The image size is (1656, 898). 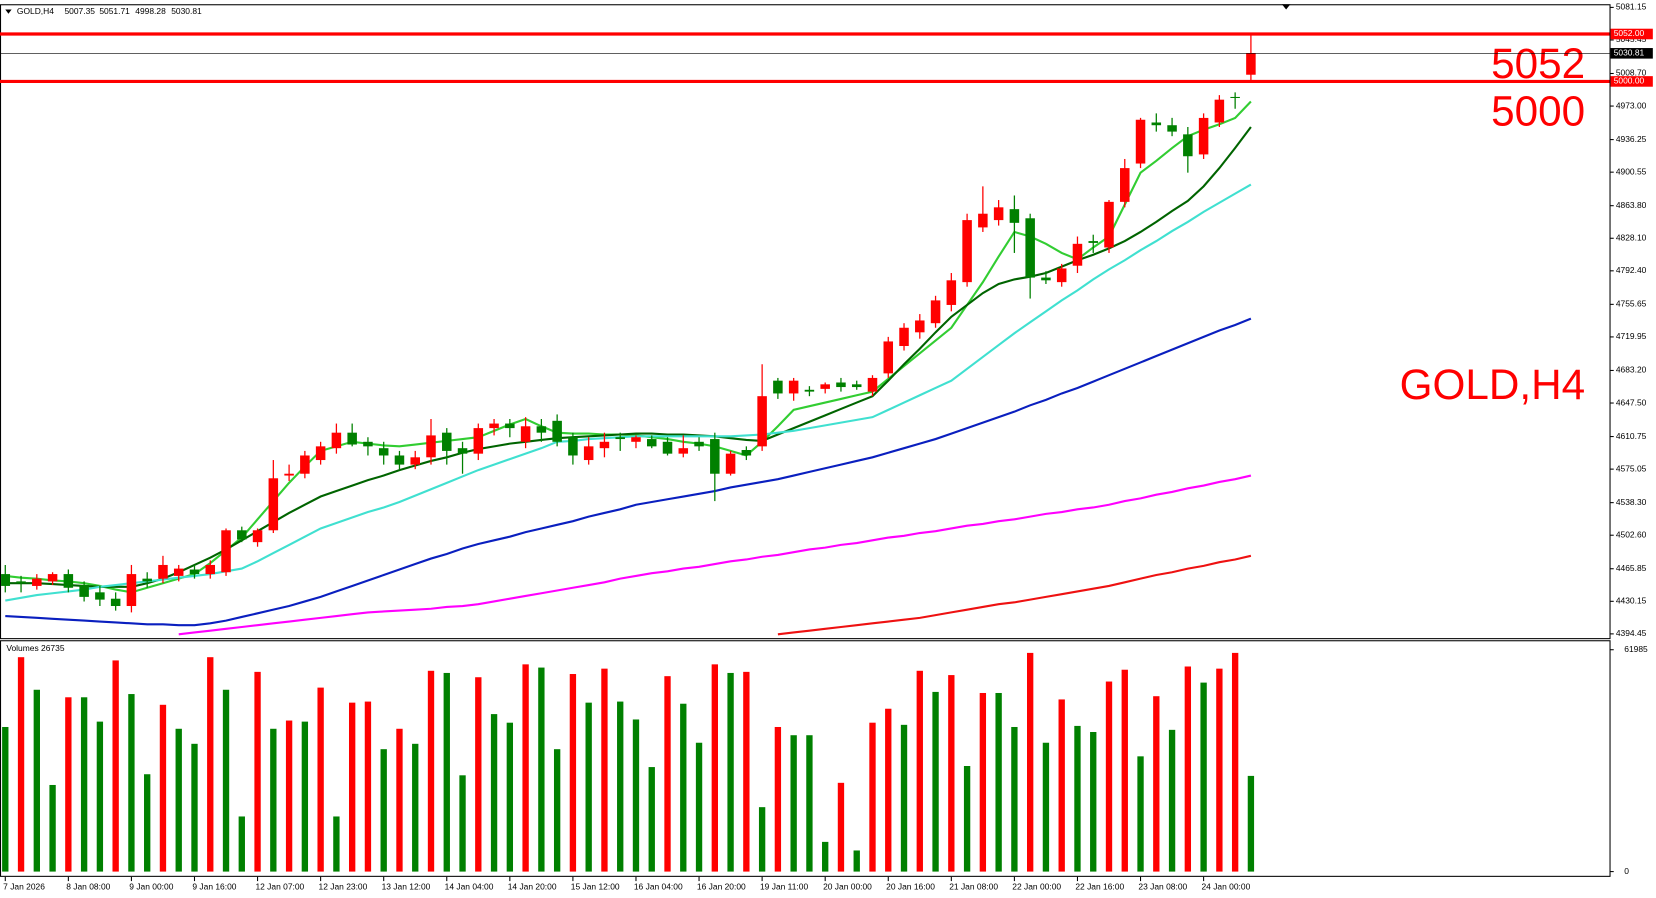 I want to click on header-low: 4998.28, so click(x=150, y=11).